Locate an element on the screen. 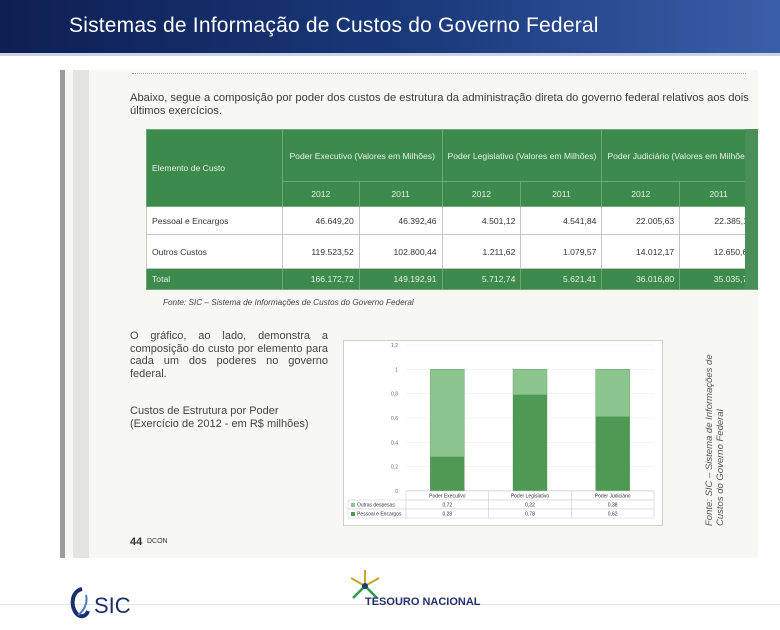  x-tick-label: Poder Judiciário is located at coordinates (613, 497).